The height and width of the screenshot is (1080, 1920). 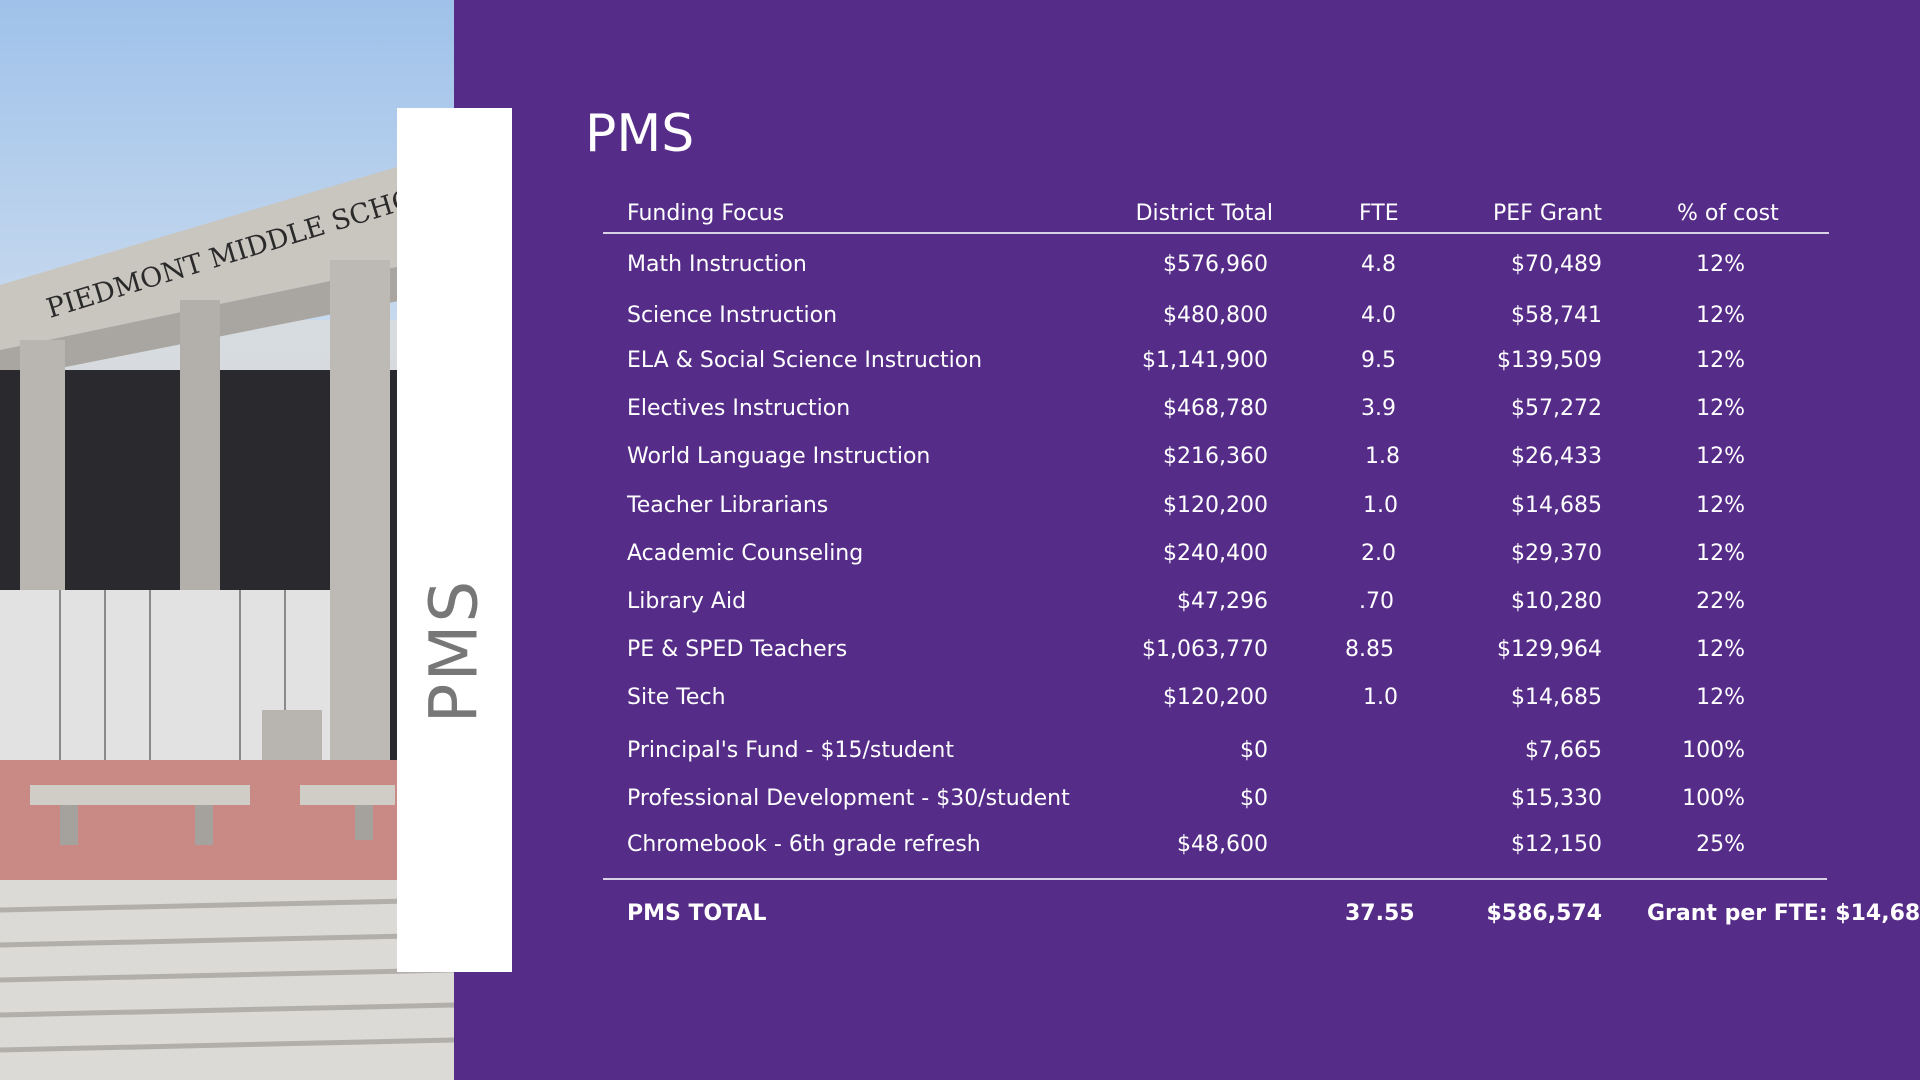 I want to click on cell-district-total: $576,960, so click(x=1215, y=264).